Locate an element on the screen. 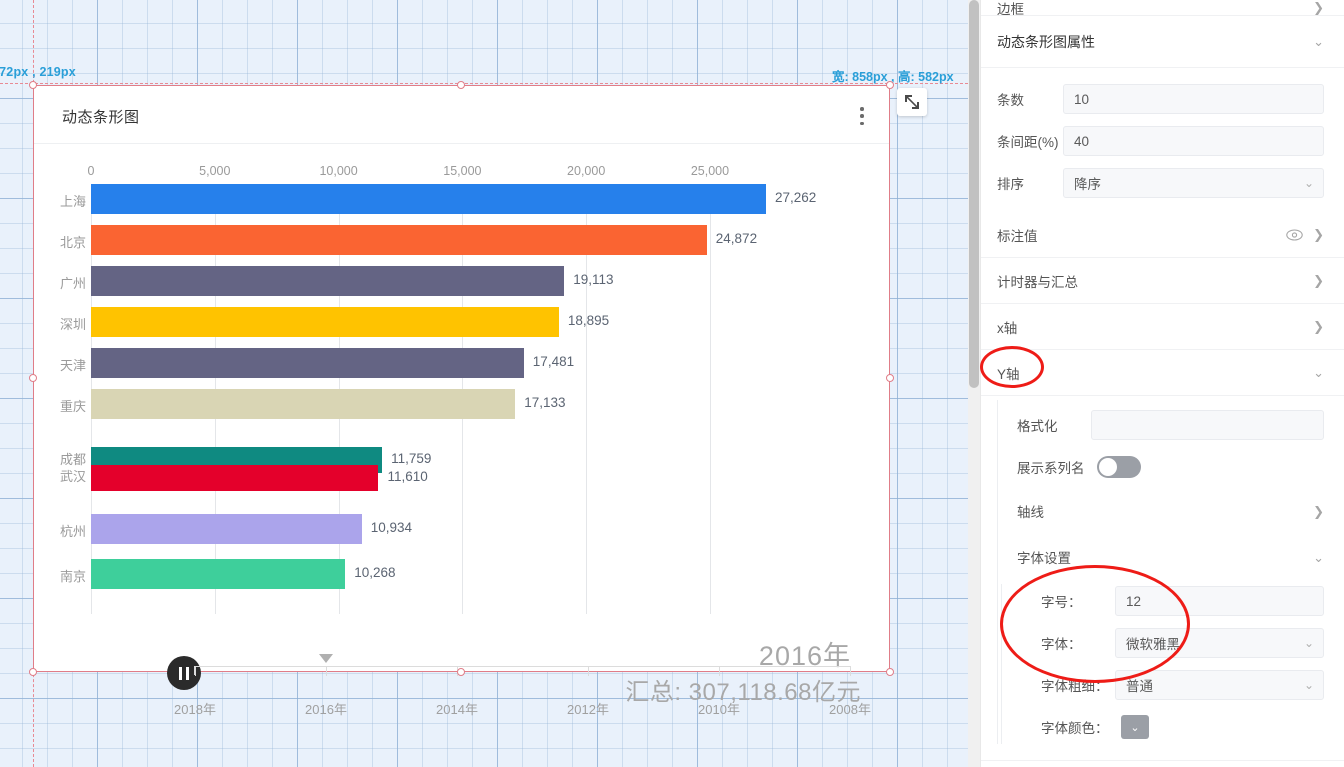 The image size is (1344, 767). field-show-series-name-label: 展示系列名 is located at coordinates (1051, 468).